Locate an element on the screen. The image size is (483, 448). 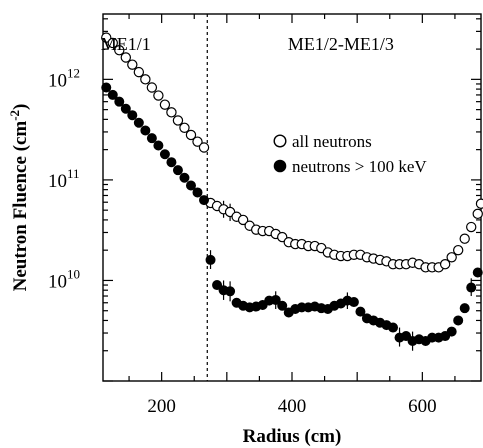
region-label-me11: ME1/1 is located at coordinates (126, 44).